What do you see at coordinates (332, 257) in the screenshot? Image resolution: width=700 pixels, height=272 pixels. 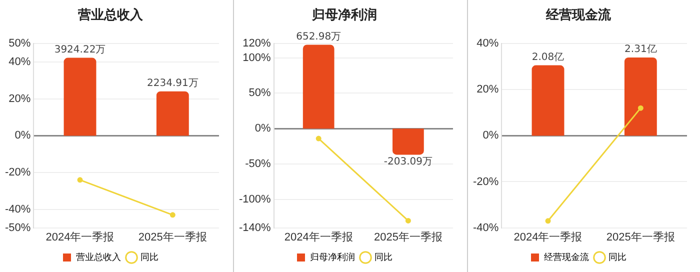 I see `legend-label: 归母净利润` at bounding box center [332, 257].